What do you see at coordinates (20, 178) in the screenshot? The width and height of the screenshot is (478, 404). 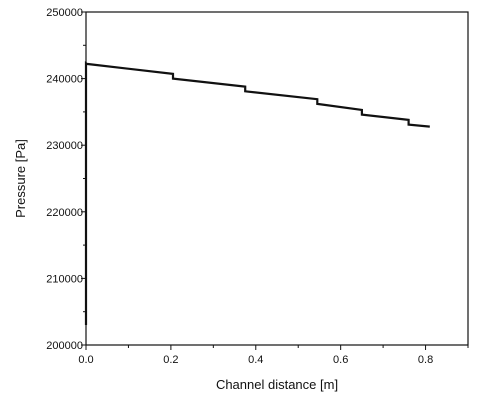 I see `y-axis-title: Pressure [Pa]` at bounding box center [20, 178].